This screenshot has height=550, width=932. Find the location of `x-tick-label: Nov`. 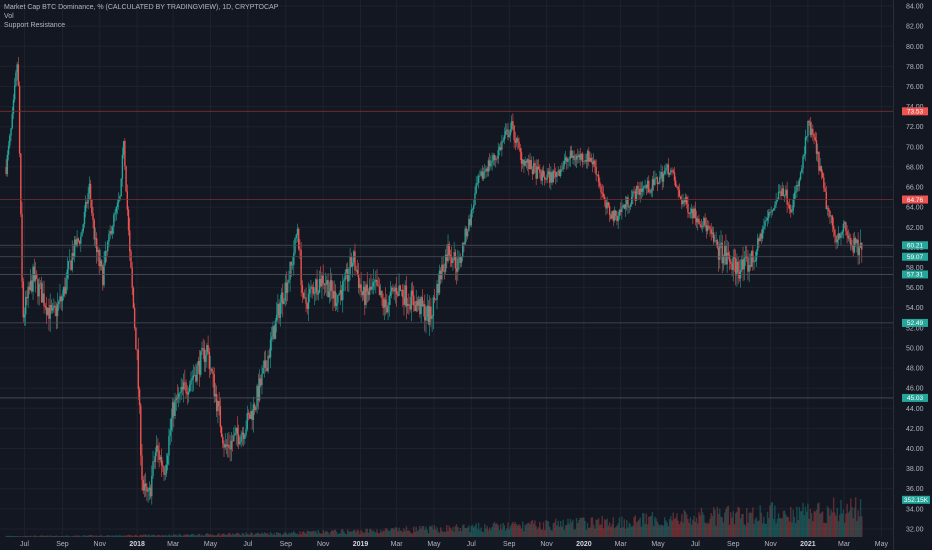

x-tick-label: Nov is located at coordinates (323, 544).